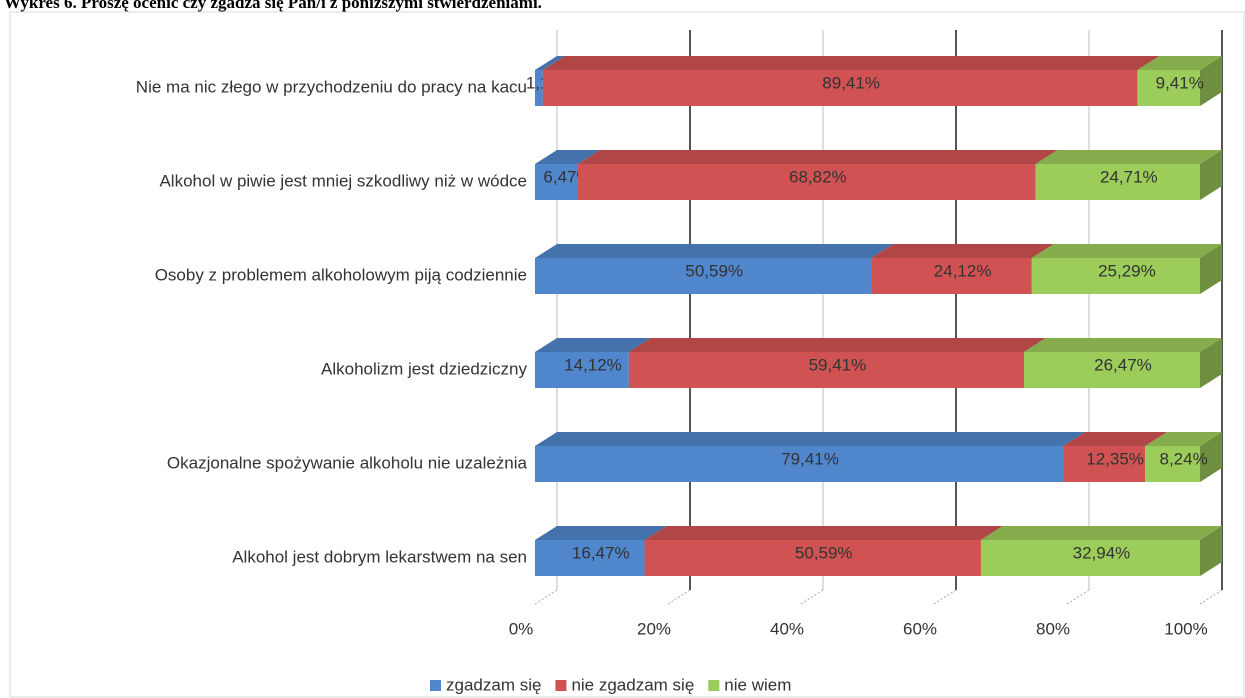 The image size is (1245, 698). Describe the element at coordinates (424, 368) in the screenshot. I see `y-tick-label: Alkoholizm jest dziedziczny` at that location.